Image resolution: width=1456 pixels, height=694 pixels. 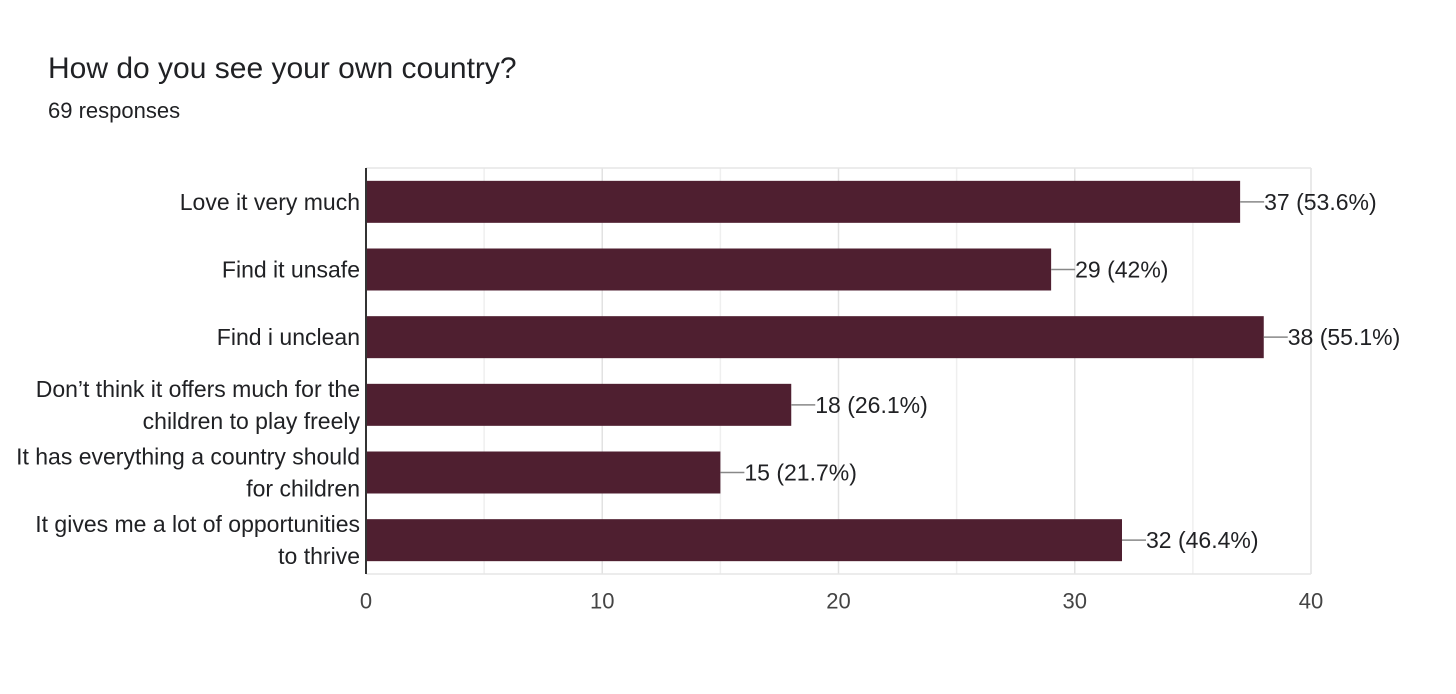 I want to click on response-count: 69 responses, so click(x=114, y=110).